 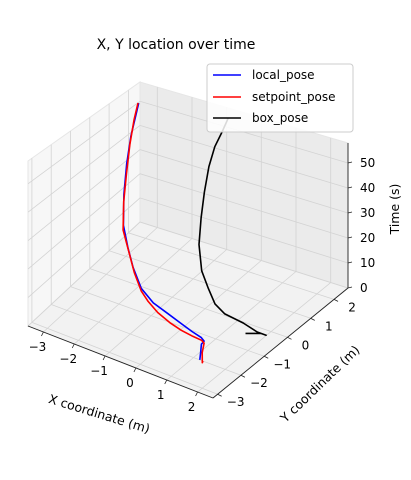 What do you see at coordinates (394, 210) in the screenshot?
I see `z-axis-label: Time (s)` at bounding box center [394, 210].